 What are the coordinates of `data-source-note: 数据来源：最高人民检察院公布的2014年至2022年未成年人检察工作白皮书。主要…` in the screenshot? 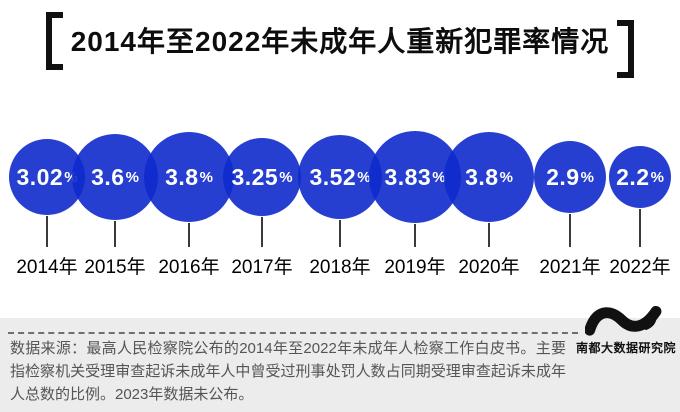 It's located at (288, 371).